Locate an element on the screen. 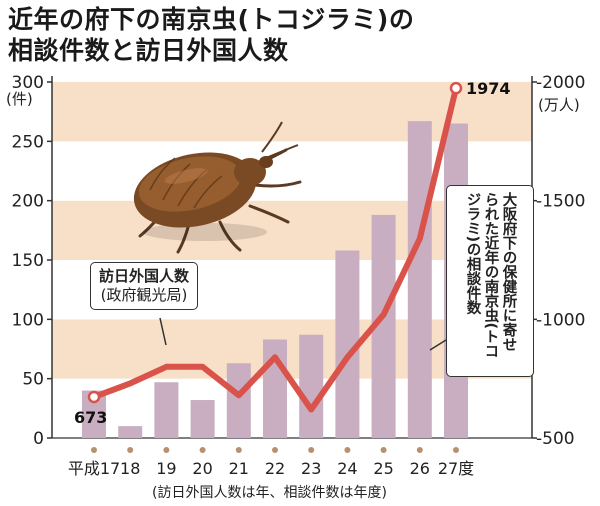 This screenshot has height=506, width=600. bedbug-callout-line-1: 大阪府下の保健所に寄せ is located at coordinates (508, 272).